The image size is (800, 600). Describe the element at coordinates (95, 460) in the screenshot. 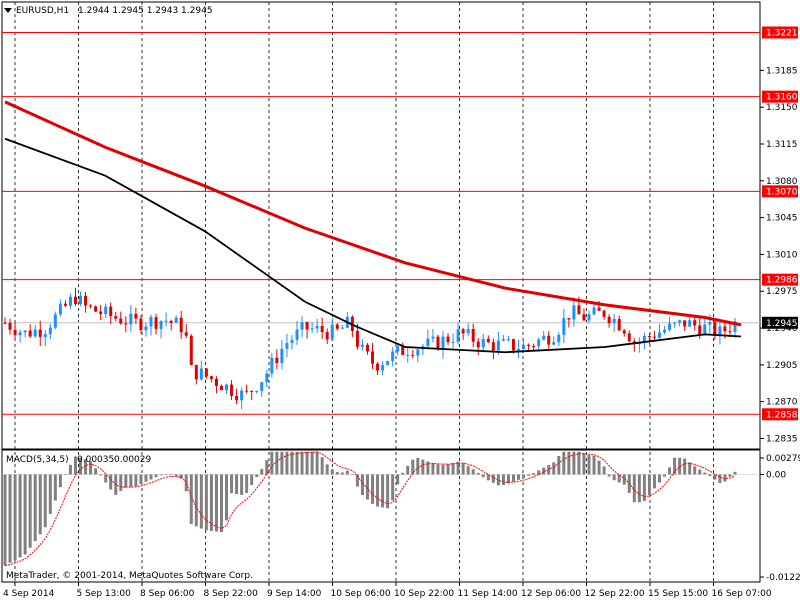

I see `macd-main-value: 0.00035` at that location.